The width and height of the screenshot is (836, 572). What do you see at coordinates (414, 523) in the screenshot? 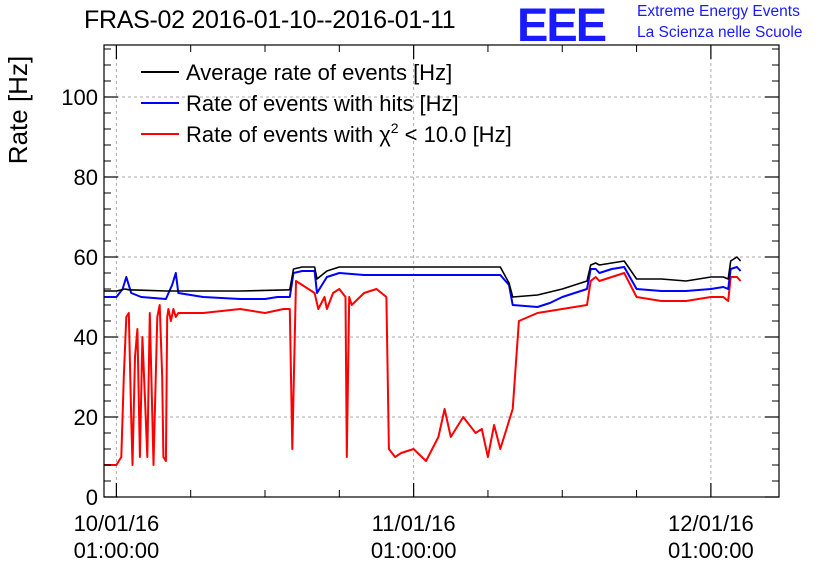
I see `x-tick-label-date: 11/01/16` at bounding box center [414, 523].